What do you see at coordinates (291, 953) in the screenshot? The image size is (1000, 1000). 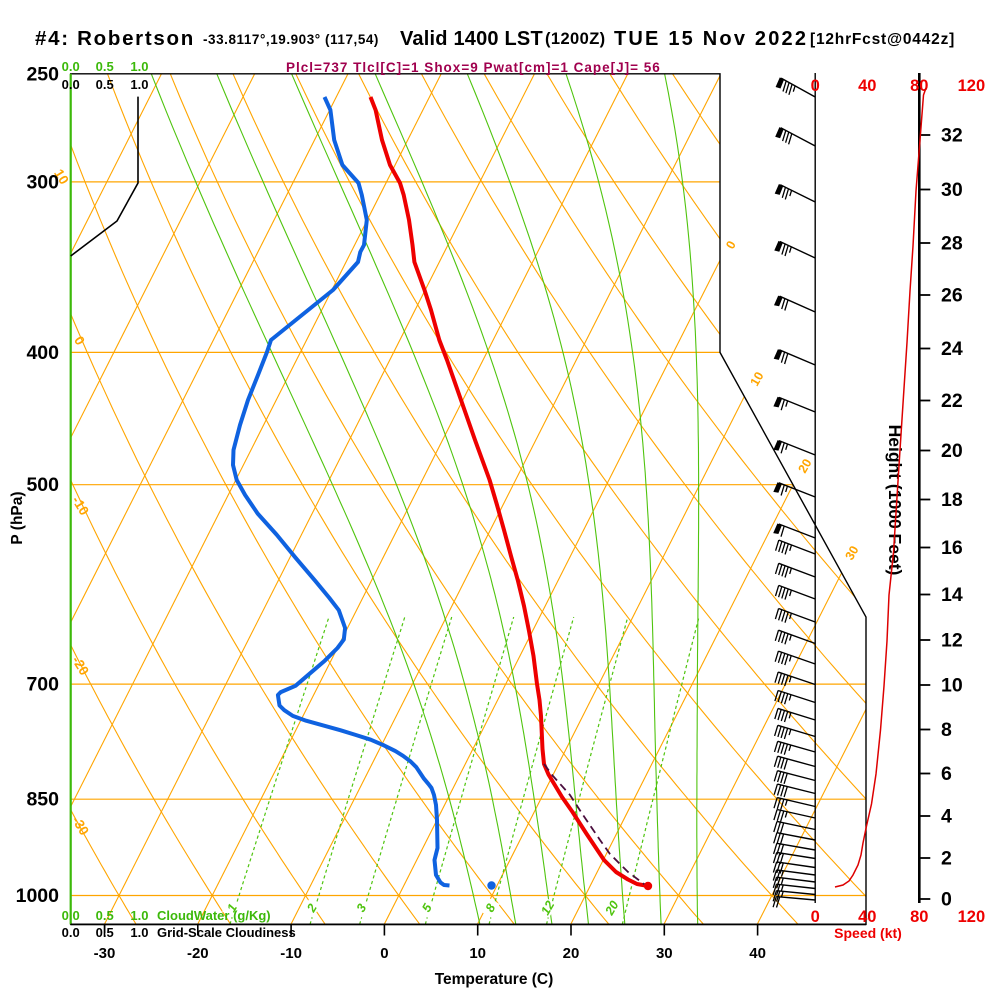 I see `svg-text: -10` at bounding box center [291, 953].